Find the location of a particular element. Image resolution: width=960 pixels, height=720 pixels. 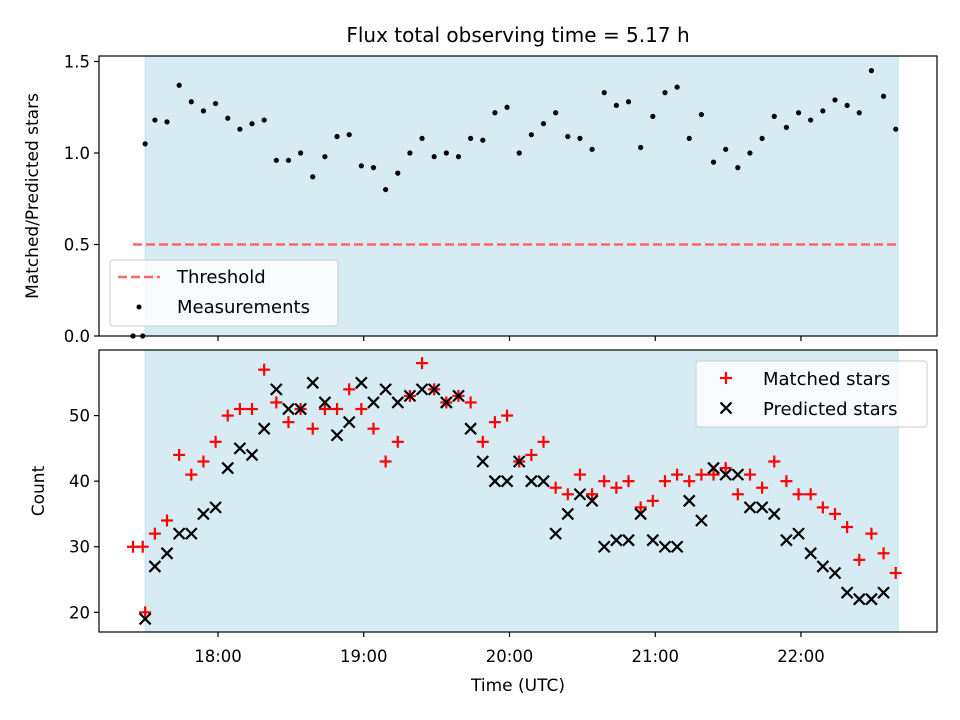

ratio-x-tick-marks is located at coordinates (509, 338).